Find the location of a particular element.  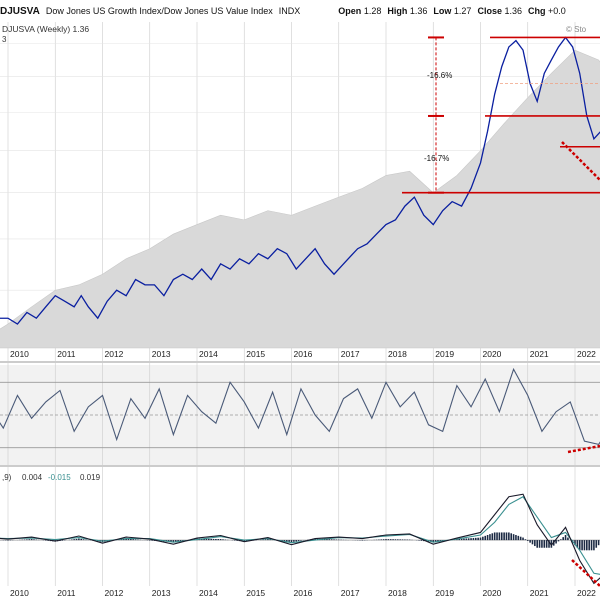

price-legend: DJUSVA (Weekly) 1.36 is located at coordinates (45, 29).